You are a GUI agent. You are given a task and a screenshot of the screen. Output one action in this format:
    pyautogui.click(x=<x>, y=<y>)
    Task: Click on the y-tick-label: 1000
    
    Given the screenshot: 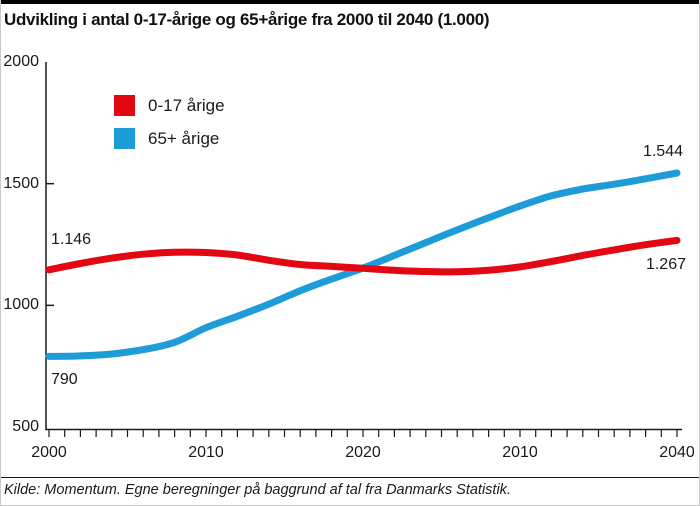 What is the action you would take?
    pyautogui.click(x=21, y=305)
    